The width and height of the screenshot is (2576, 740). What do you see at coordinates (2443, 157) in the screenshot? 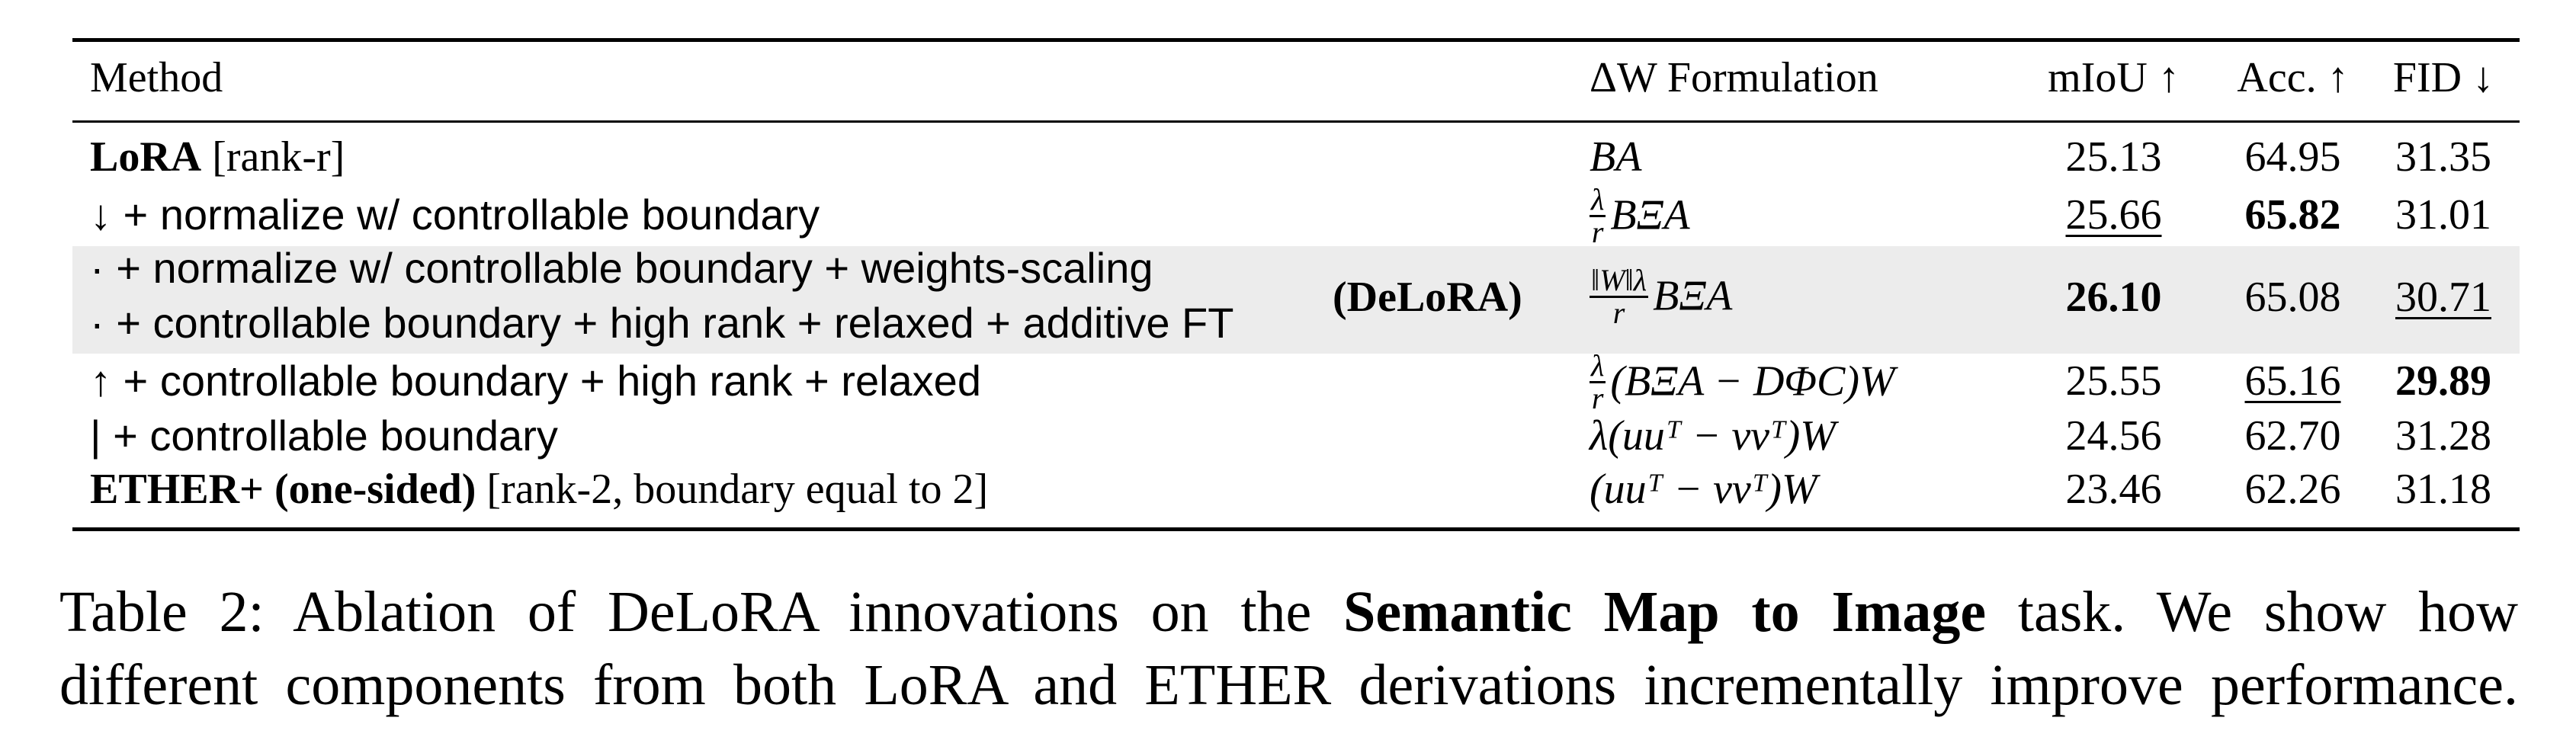
I see `table-row-lora-fid: 31.35` at bounding box center [2443, 157].